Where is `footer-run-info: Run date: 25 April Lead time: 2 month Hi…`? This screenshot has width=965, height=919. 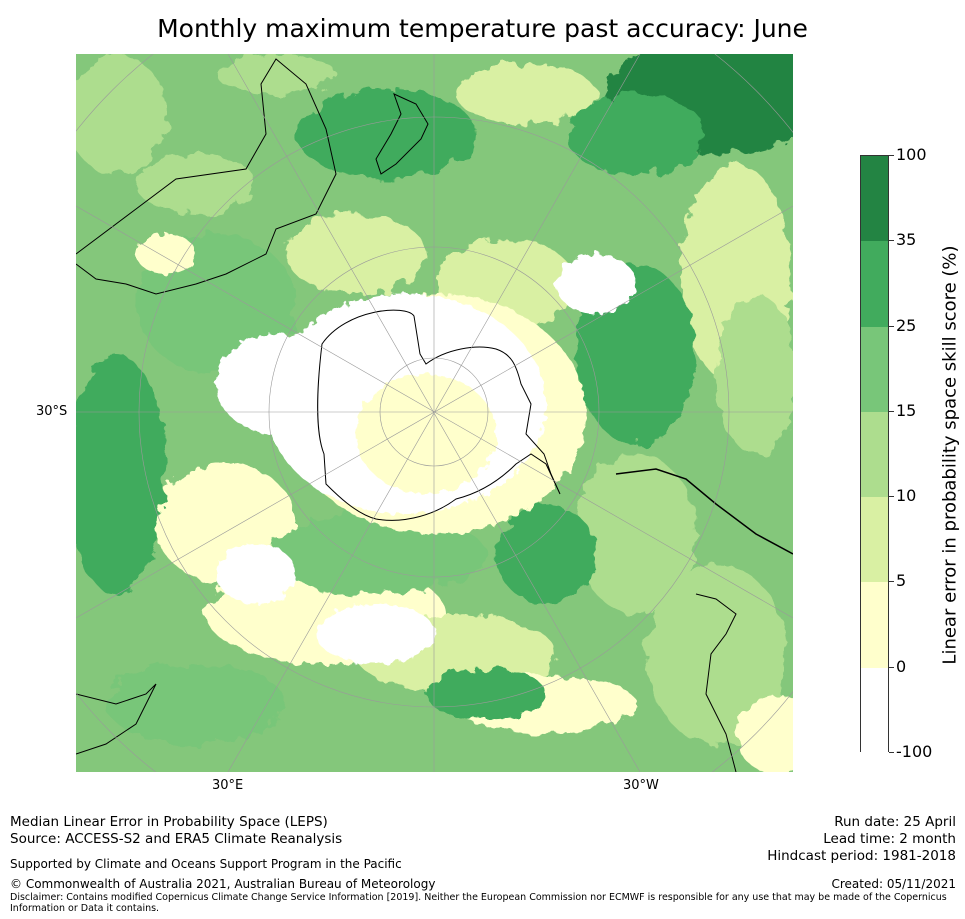
footer-run-info: Run date: 25 April Lead time: 2 month Hi… is located at coordinates (861, 839).